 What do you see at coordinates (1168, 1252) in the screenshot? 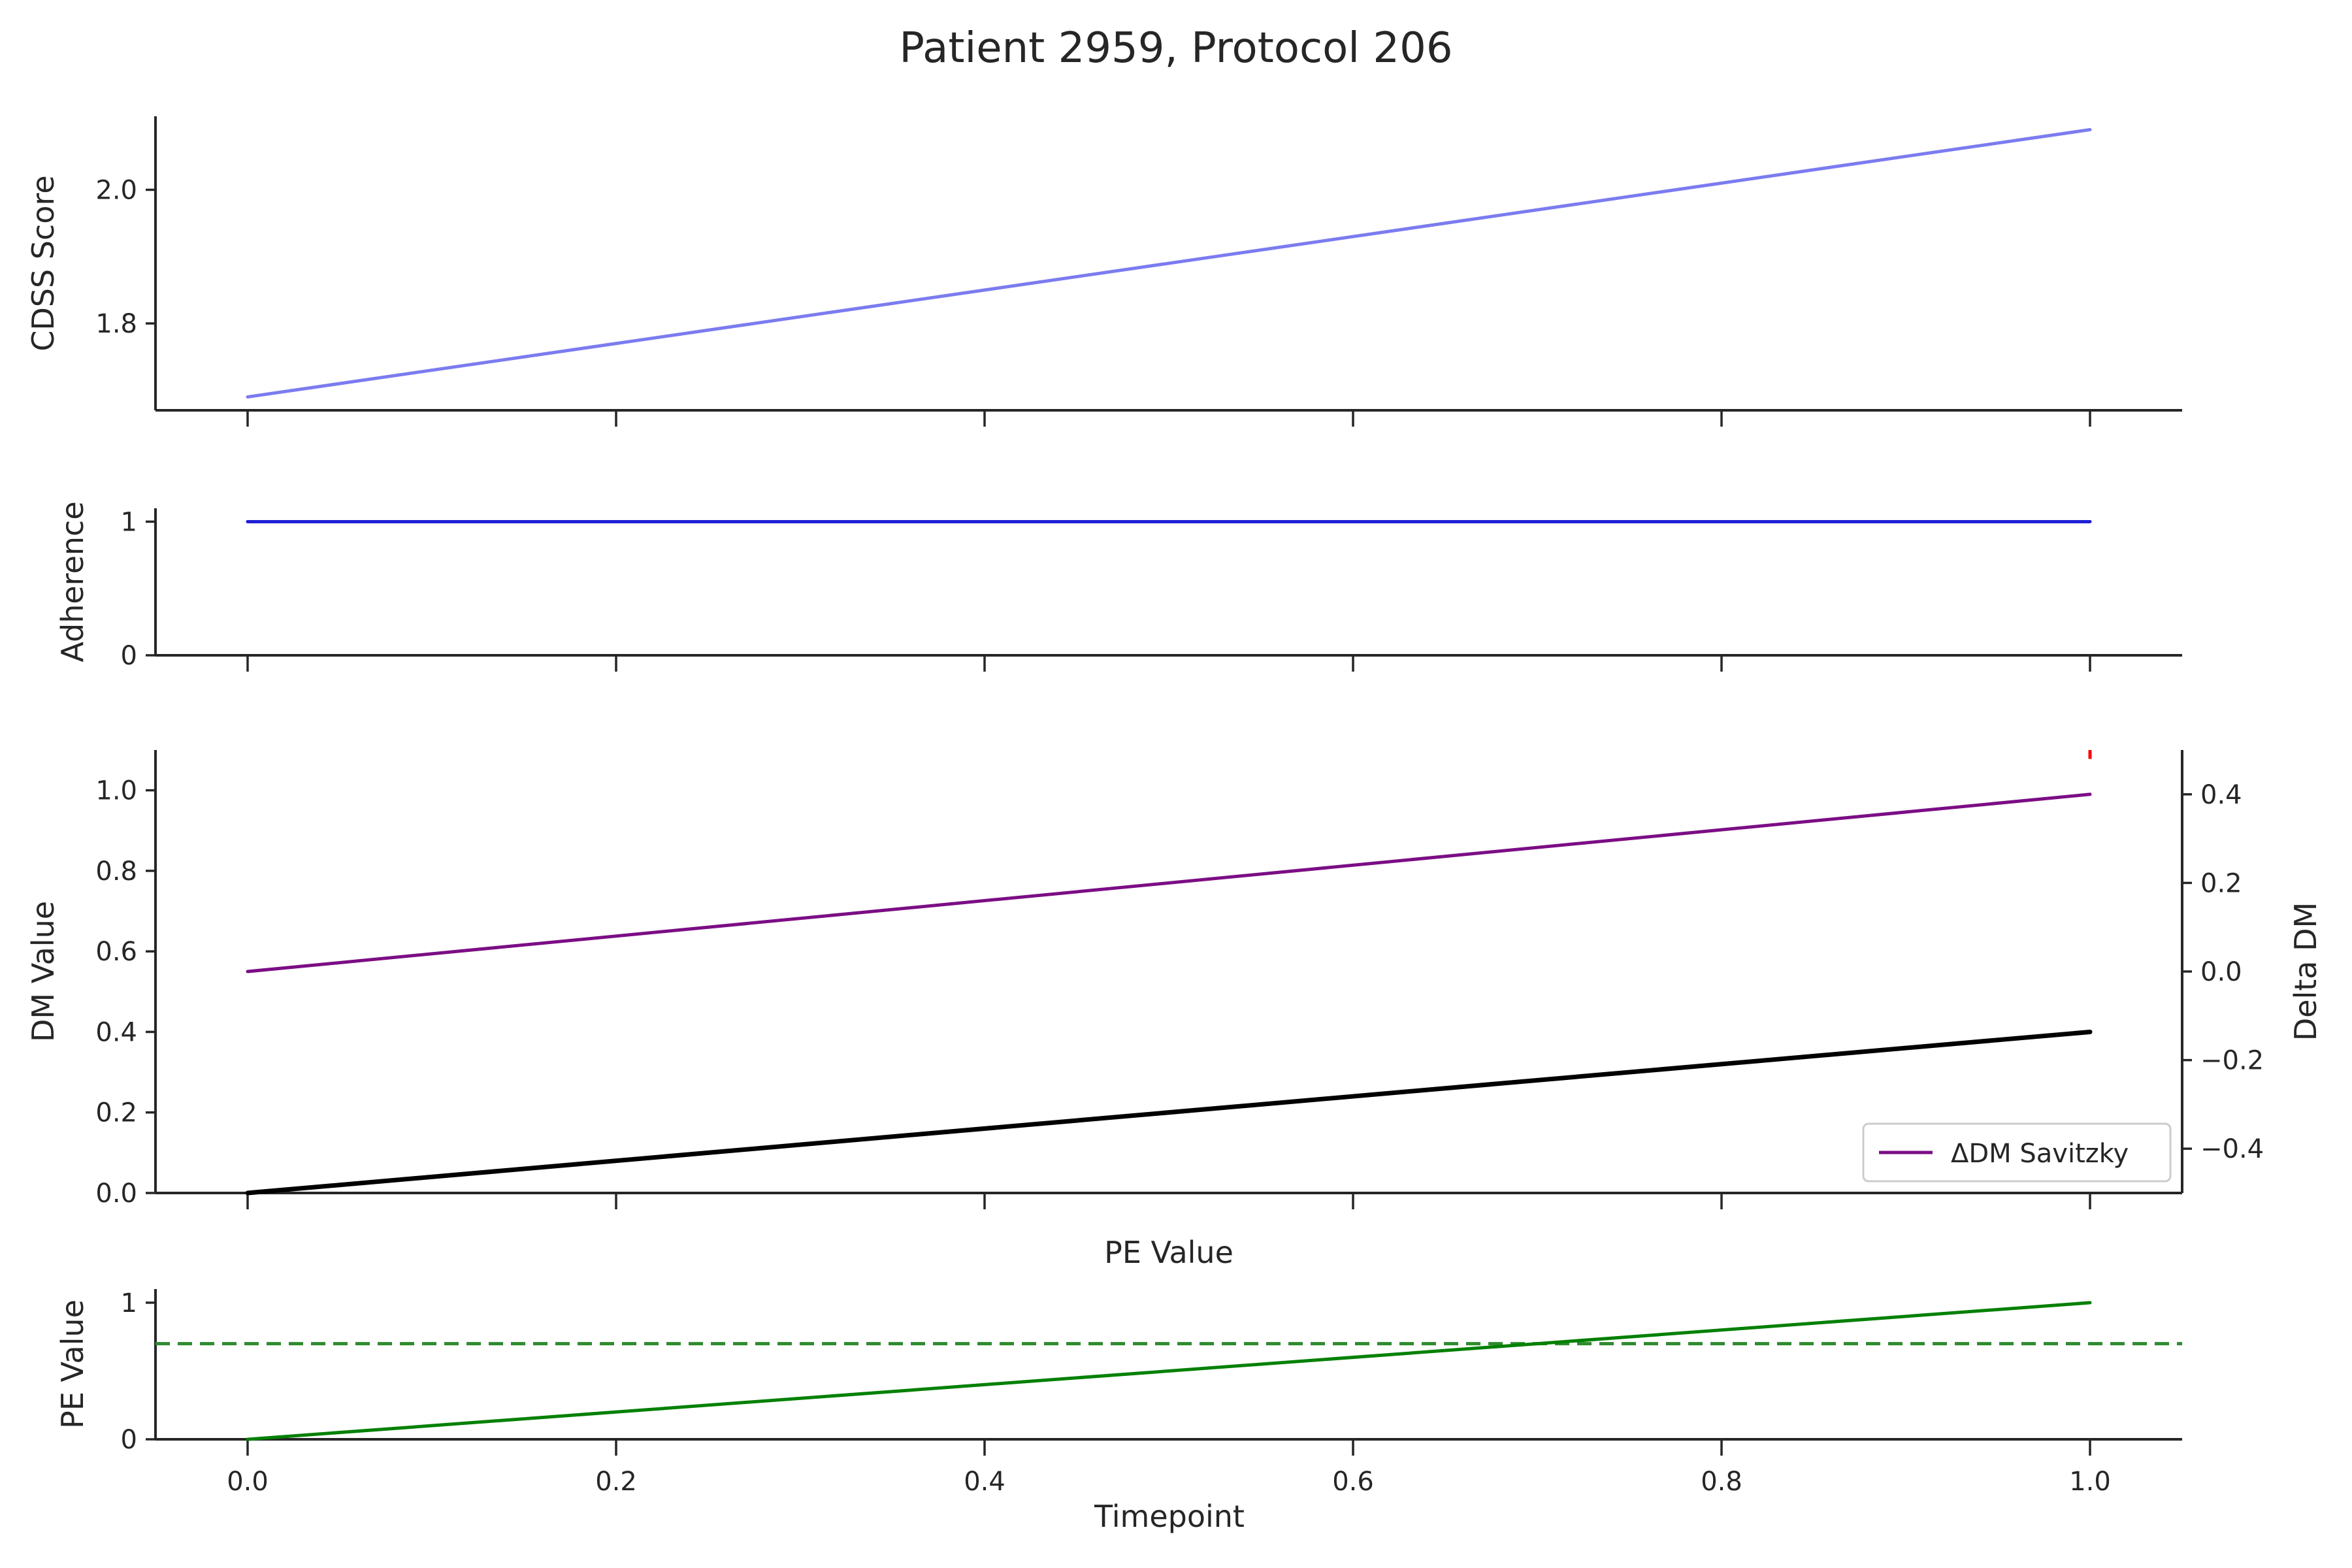
I see `panel-title: PE Value` at bounding box center [1168, 1252].